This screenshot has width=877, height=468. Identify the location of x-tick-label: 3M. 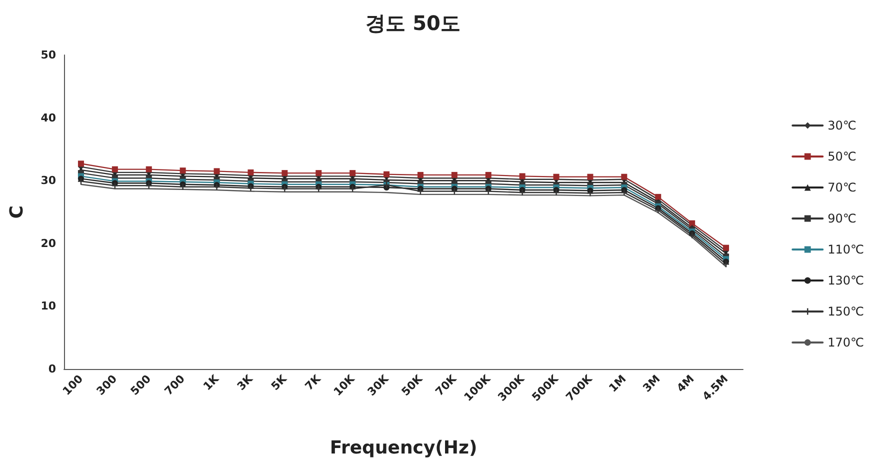
(651, 383).